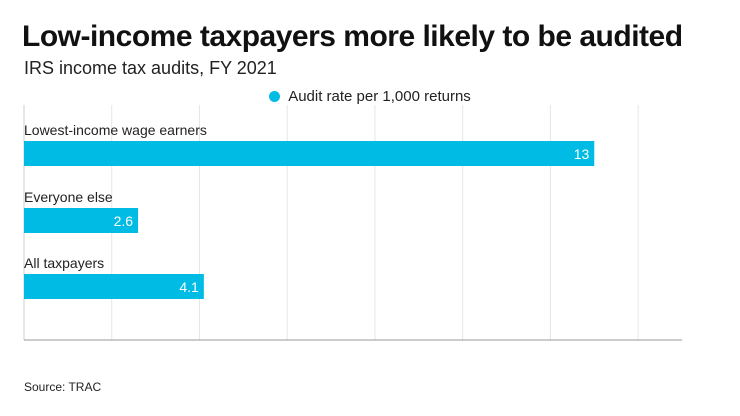 The height and width of the screenshot is (416, 740). I want to click on category-label: Everyone else, so click(68, 197).